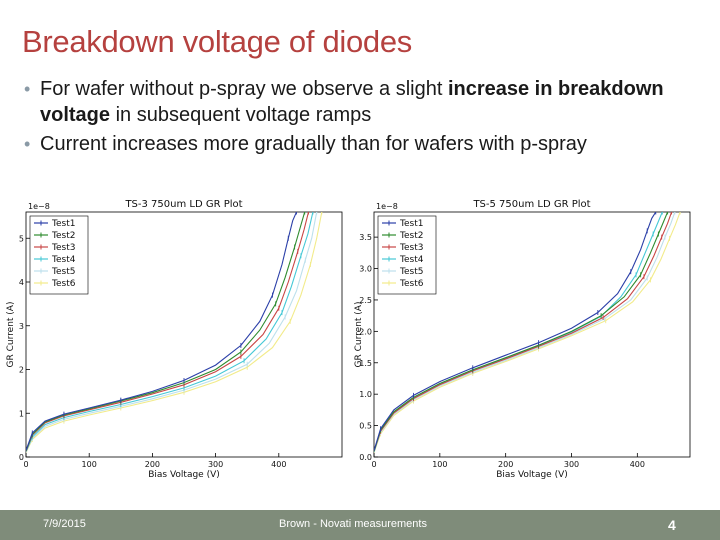 The image size is (720, 540). Describe the element at coordinates (21, 413) in the screenshot. I see `y-tick-label: 1` at that location.